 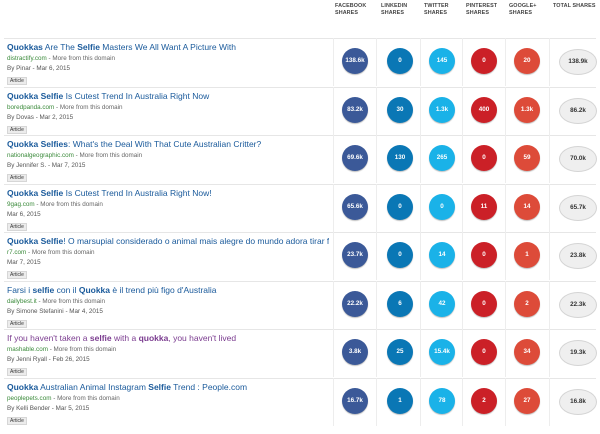 I want to click on domain-link: nationalgeographic.com, so click(x=40, y=155).